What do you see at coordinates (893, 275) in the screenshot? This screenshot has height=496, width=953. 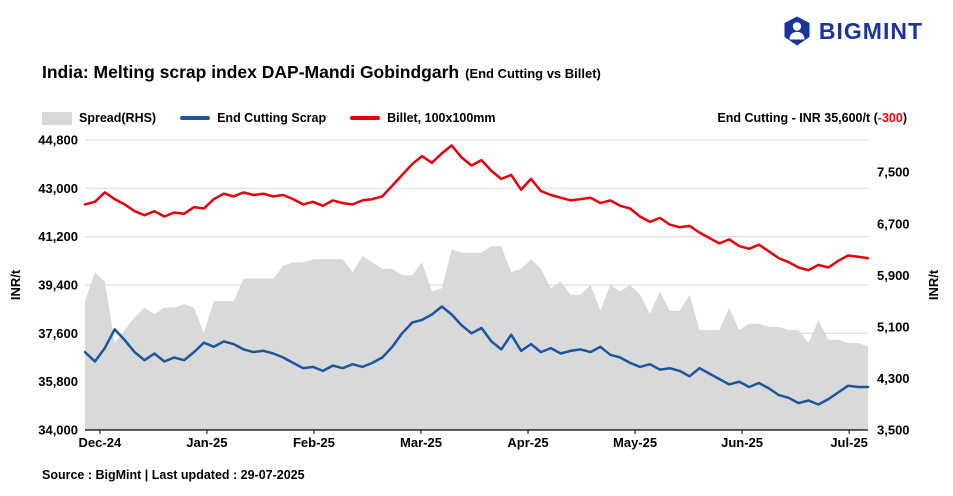 I see `right-axis-tick-label: 5,900` at bounding box center [893, 275].